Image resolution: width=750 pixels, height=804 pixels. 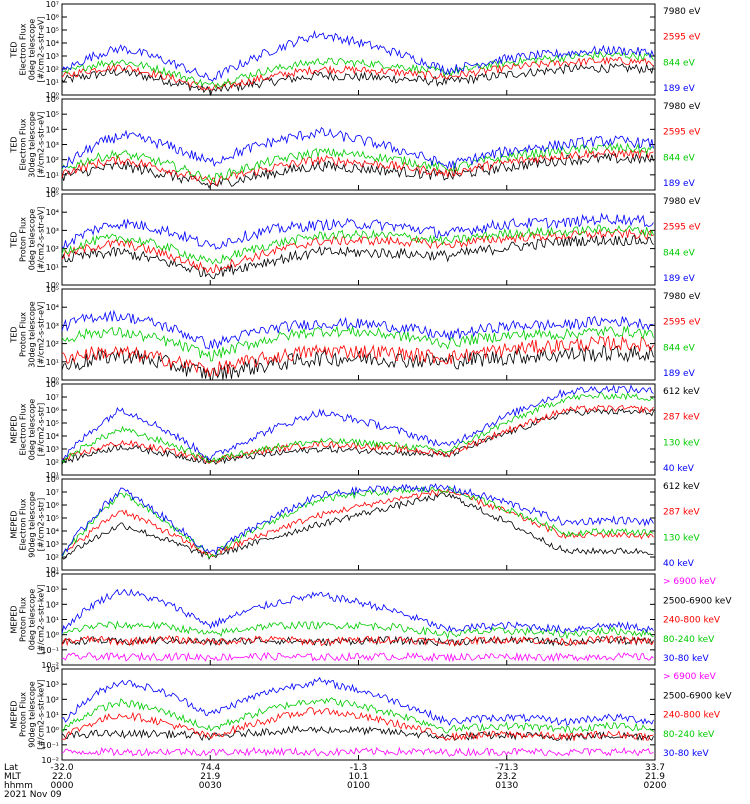 What do you see at coordinates (41, 714) in the screenshot?
I see `y-axis-label: [#/cm2-s-str-keV]` at bounding box center [41, 714].